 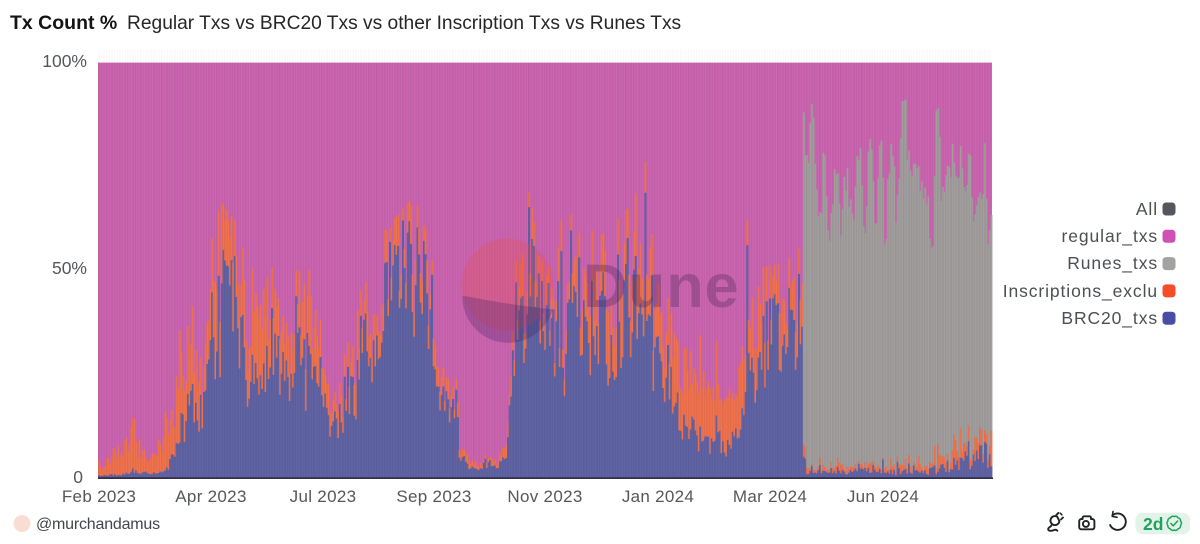 I want to click on svg-text: 50%, so click(x=69, y=268).